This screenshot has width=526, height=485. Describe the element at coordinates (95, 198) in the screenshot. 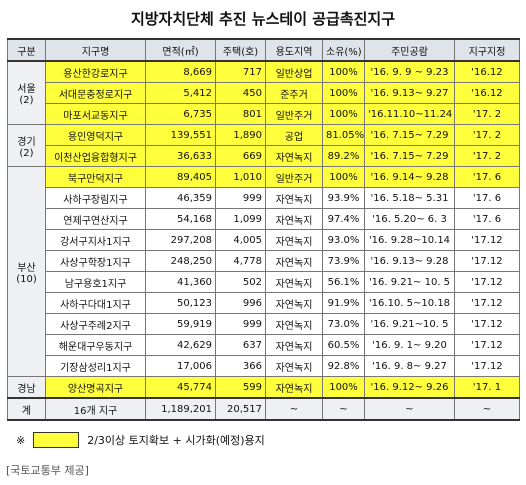

I see `table-cell: 사하구장림지구` at that location.